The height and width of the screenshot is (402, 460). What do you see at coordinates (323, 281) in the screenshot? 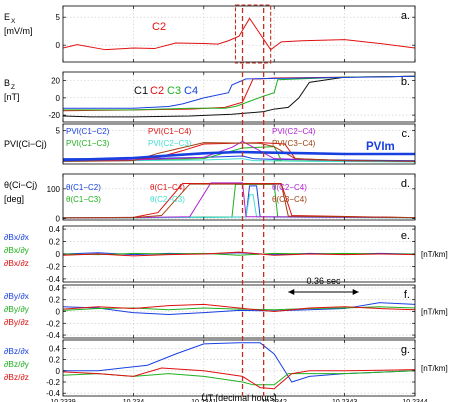
I see `duration-label: 0.36 sec` at bounding box center [323, 281].